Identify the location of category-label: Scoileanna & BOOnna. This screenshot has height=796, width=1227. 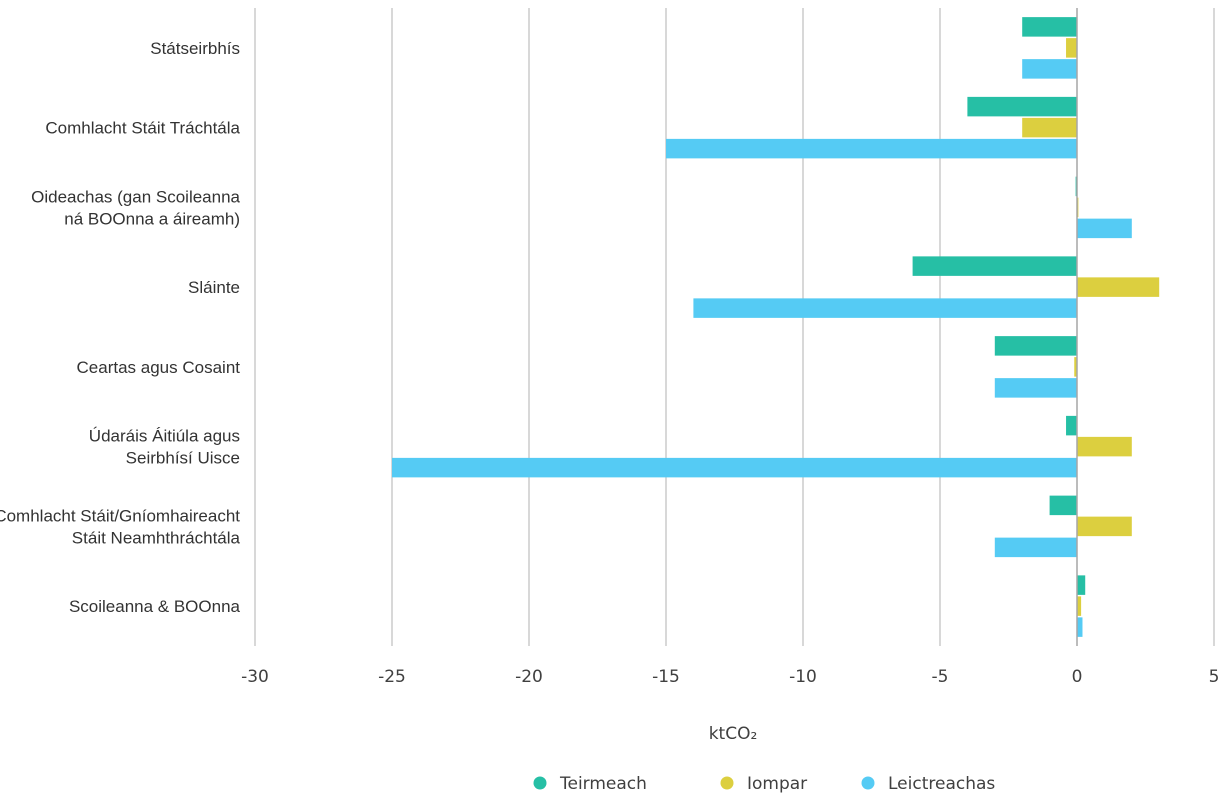
(155, 606).